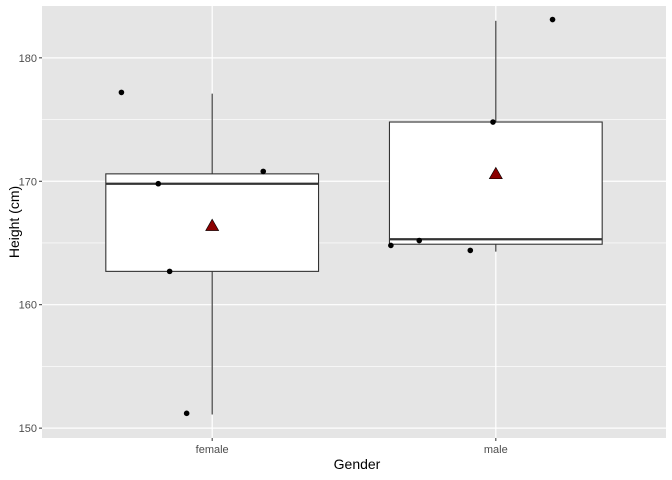 This screenshot has height=480, width=672. I want to click on y-tick-label: 170, so click(28, 182).